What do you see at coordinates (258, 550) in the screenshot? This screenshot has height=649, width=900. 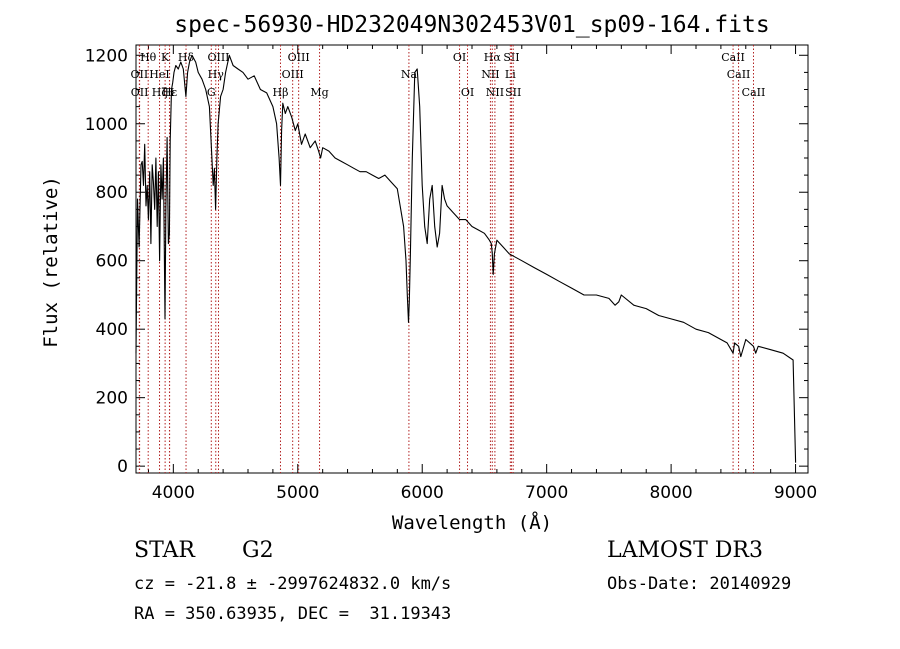 I see `spectral-subclass: G2` at bounding box center [258, 550].